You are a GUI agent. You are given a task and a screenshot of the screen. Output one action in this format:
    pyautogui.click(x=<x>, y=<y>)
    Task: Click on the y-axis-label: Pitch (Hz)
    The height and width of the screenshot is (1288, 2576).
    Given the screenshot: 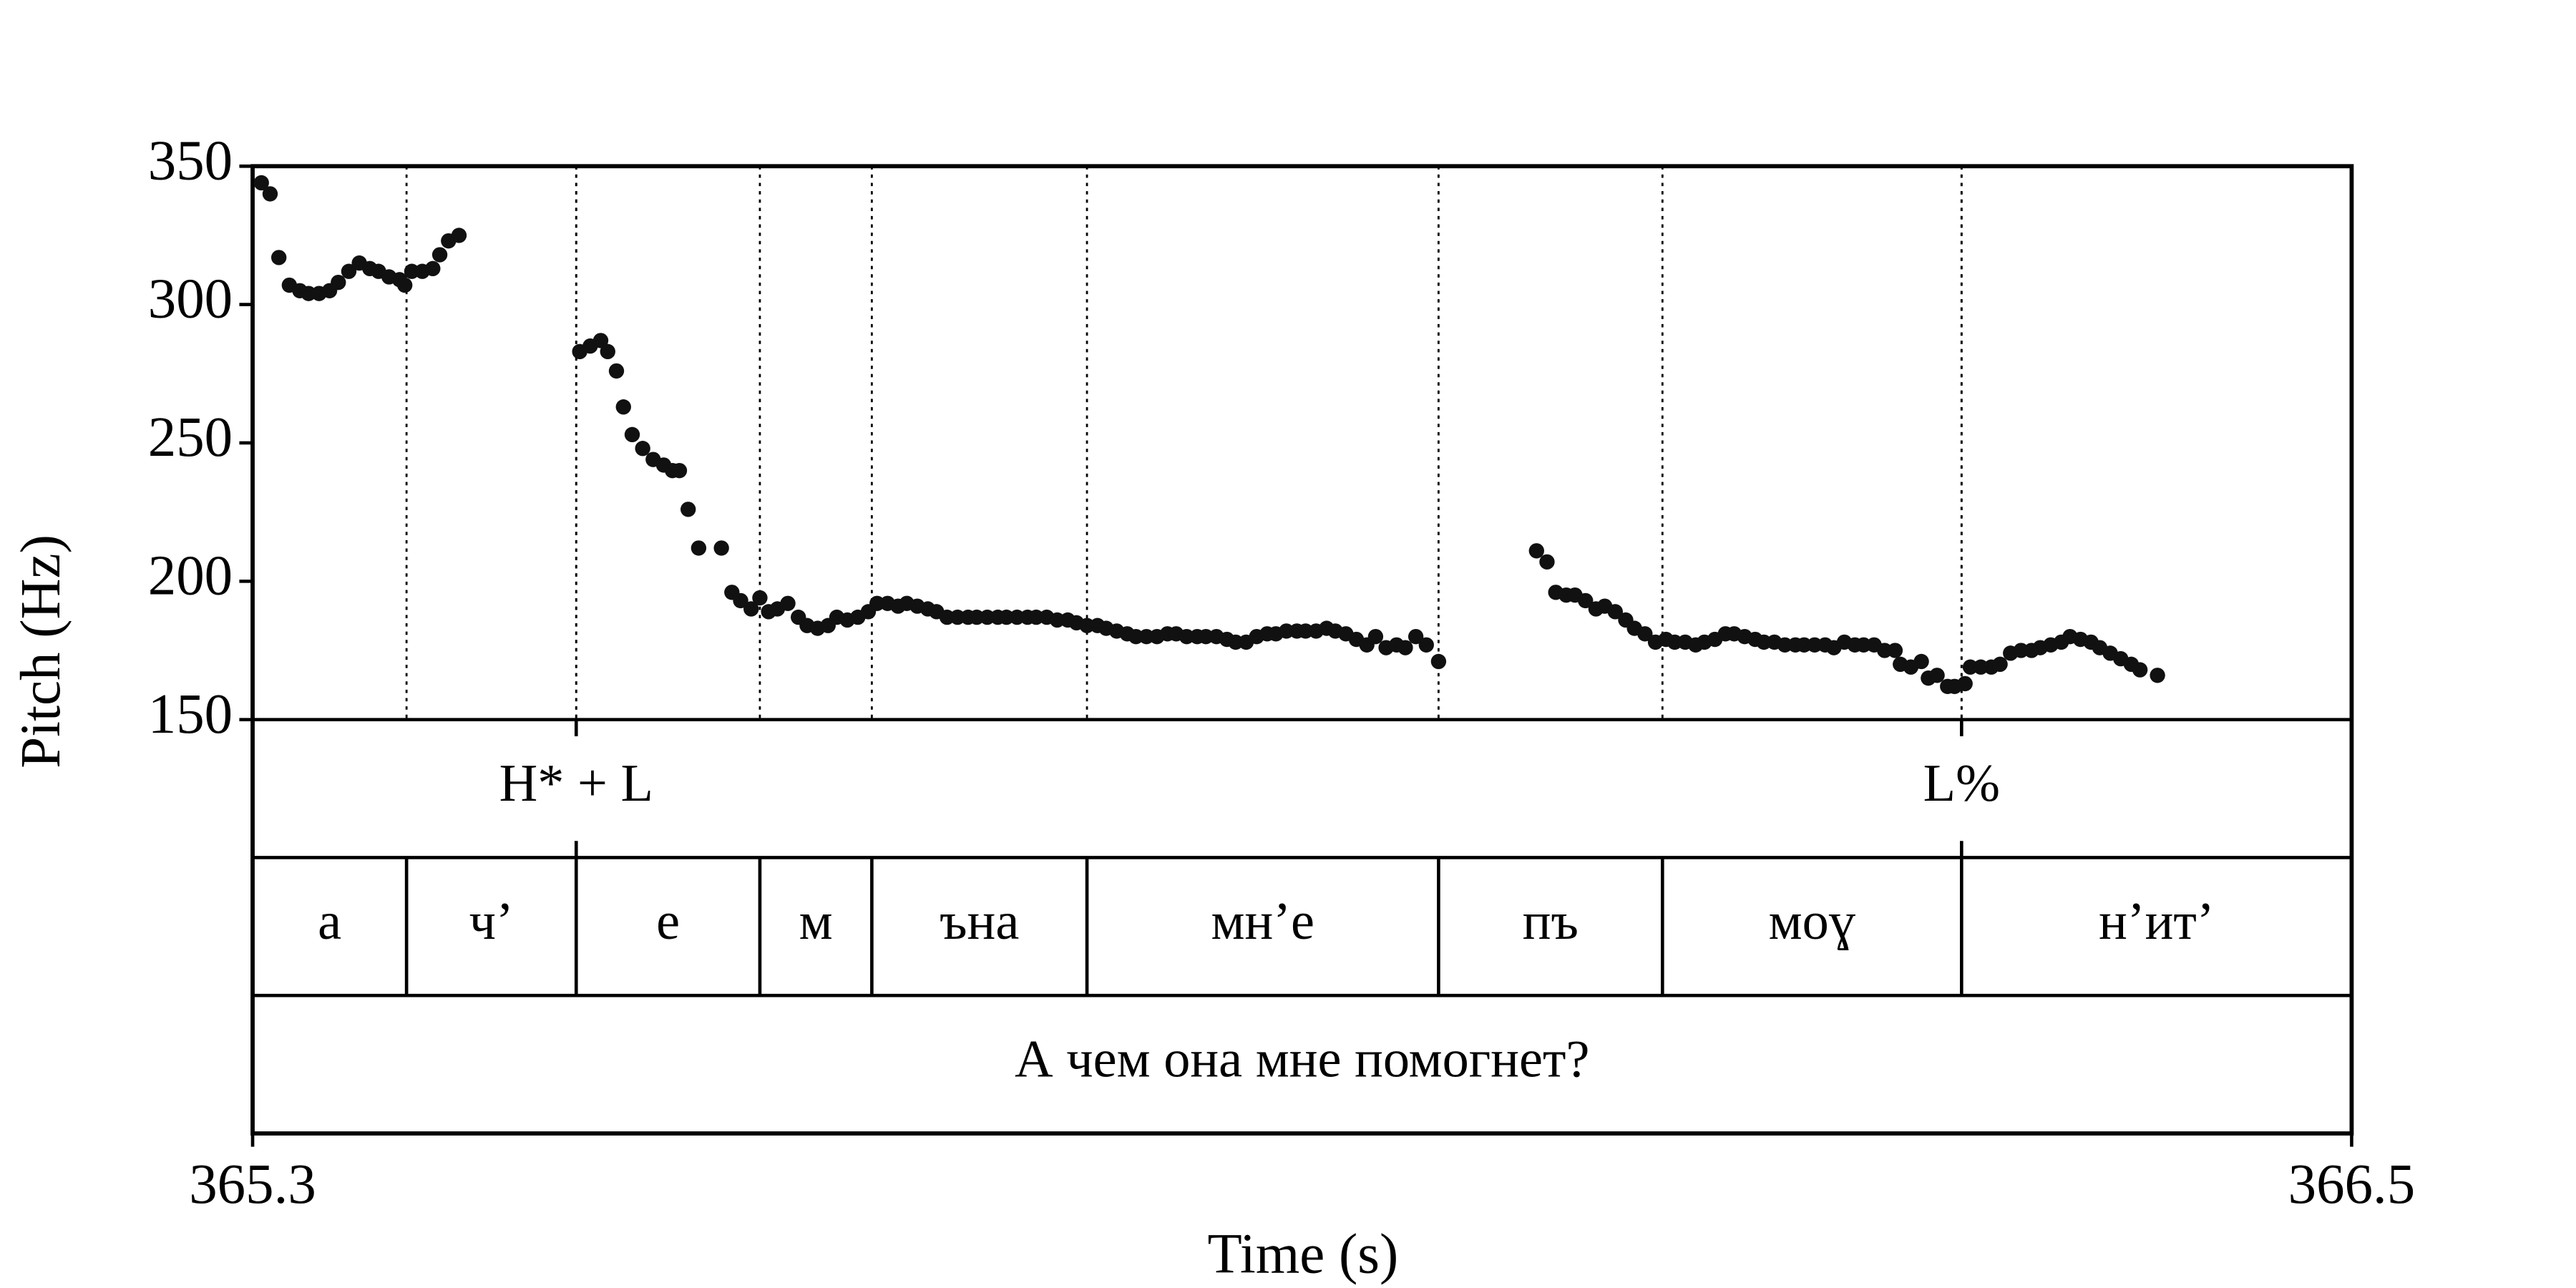 What is the action you would take?
    pyautogui.click(x=41, y=652)
    